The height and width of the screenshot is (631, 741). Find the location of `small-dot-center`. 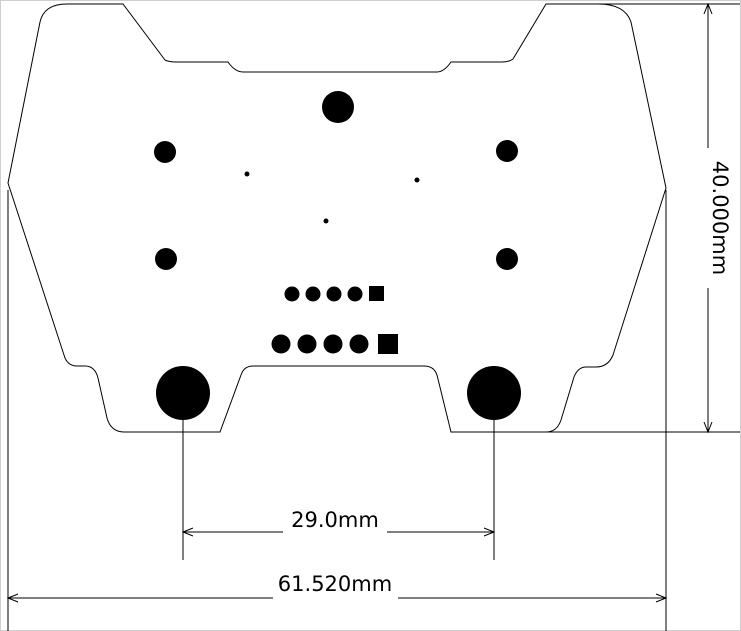

small-dot-center is located at coordinates (326, 221).